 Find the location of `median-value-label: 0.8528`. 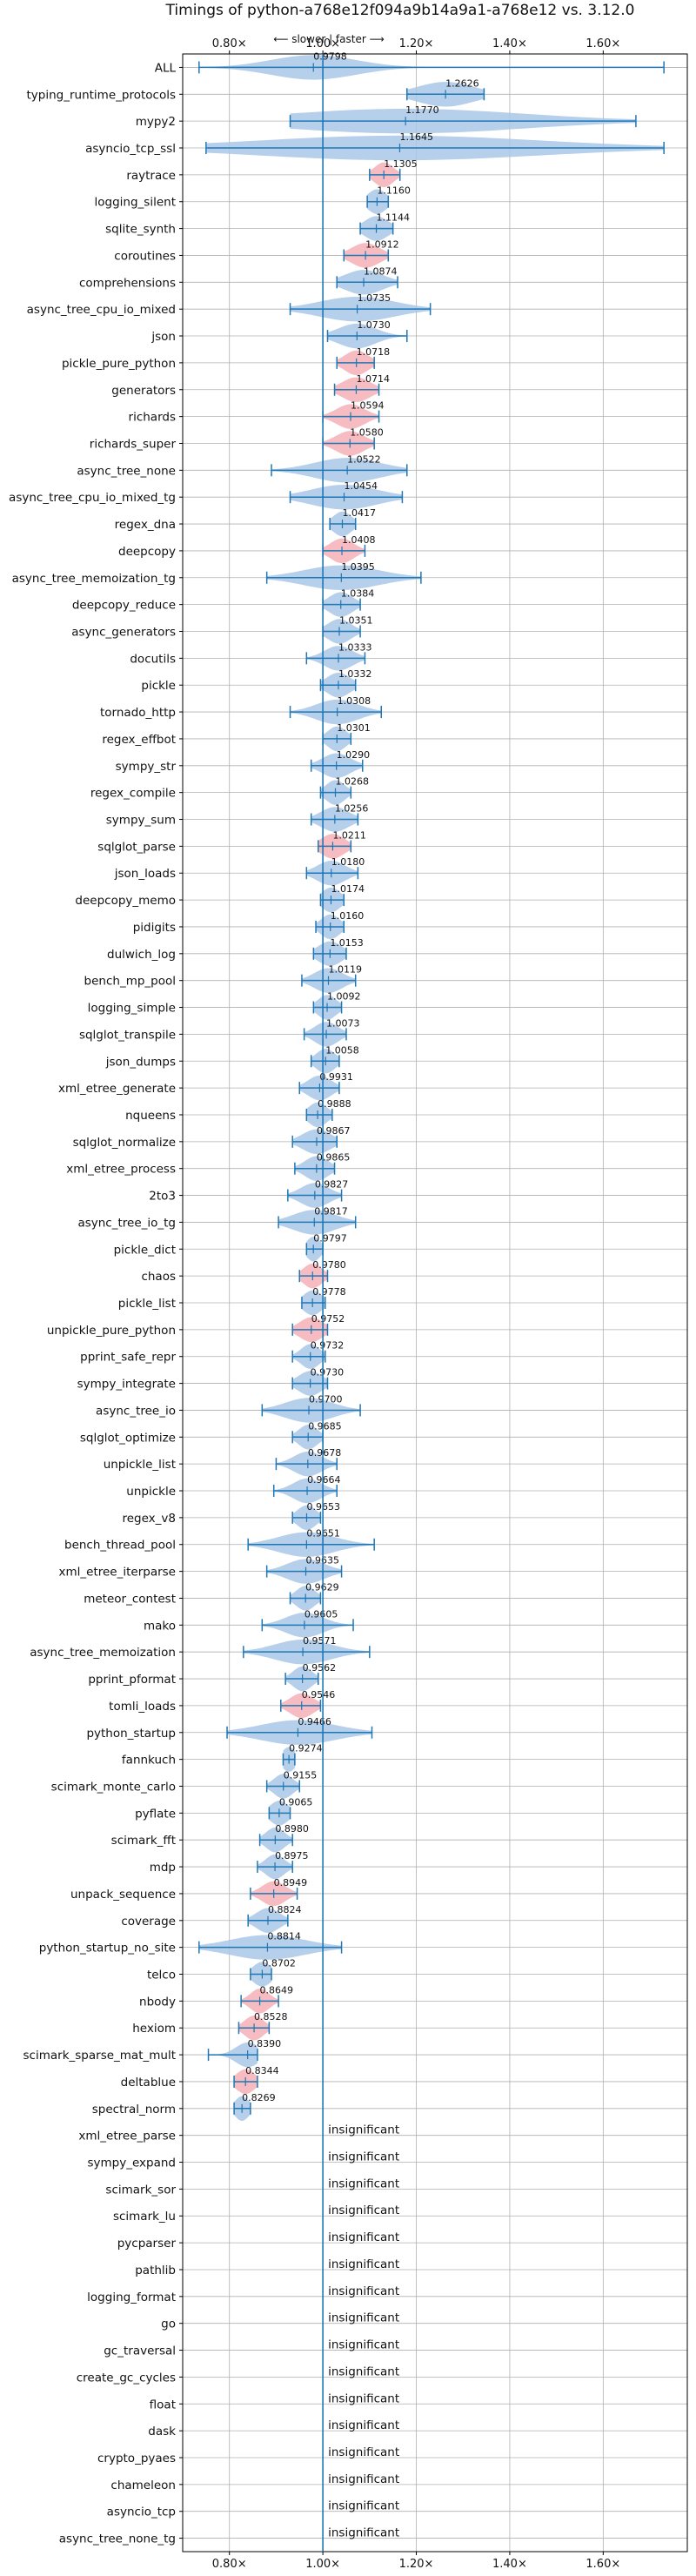

median-value-label: 0.8528 is located at coordinates (271, 2017).